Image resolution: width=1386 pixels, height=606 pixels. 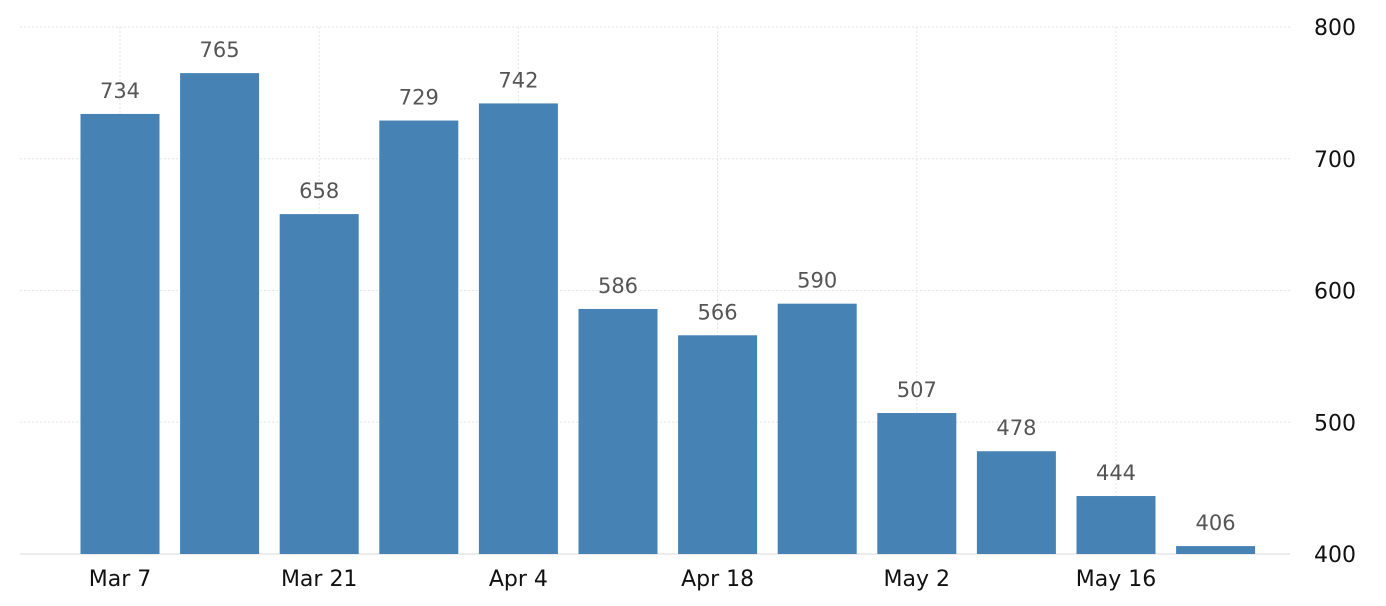 I want to click on y-tick-label: 600, so click(x=1335, y=292).